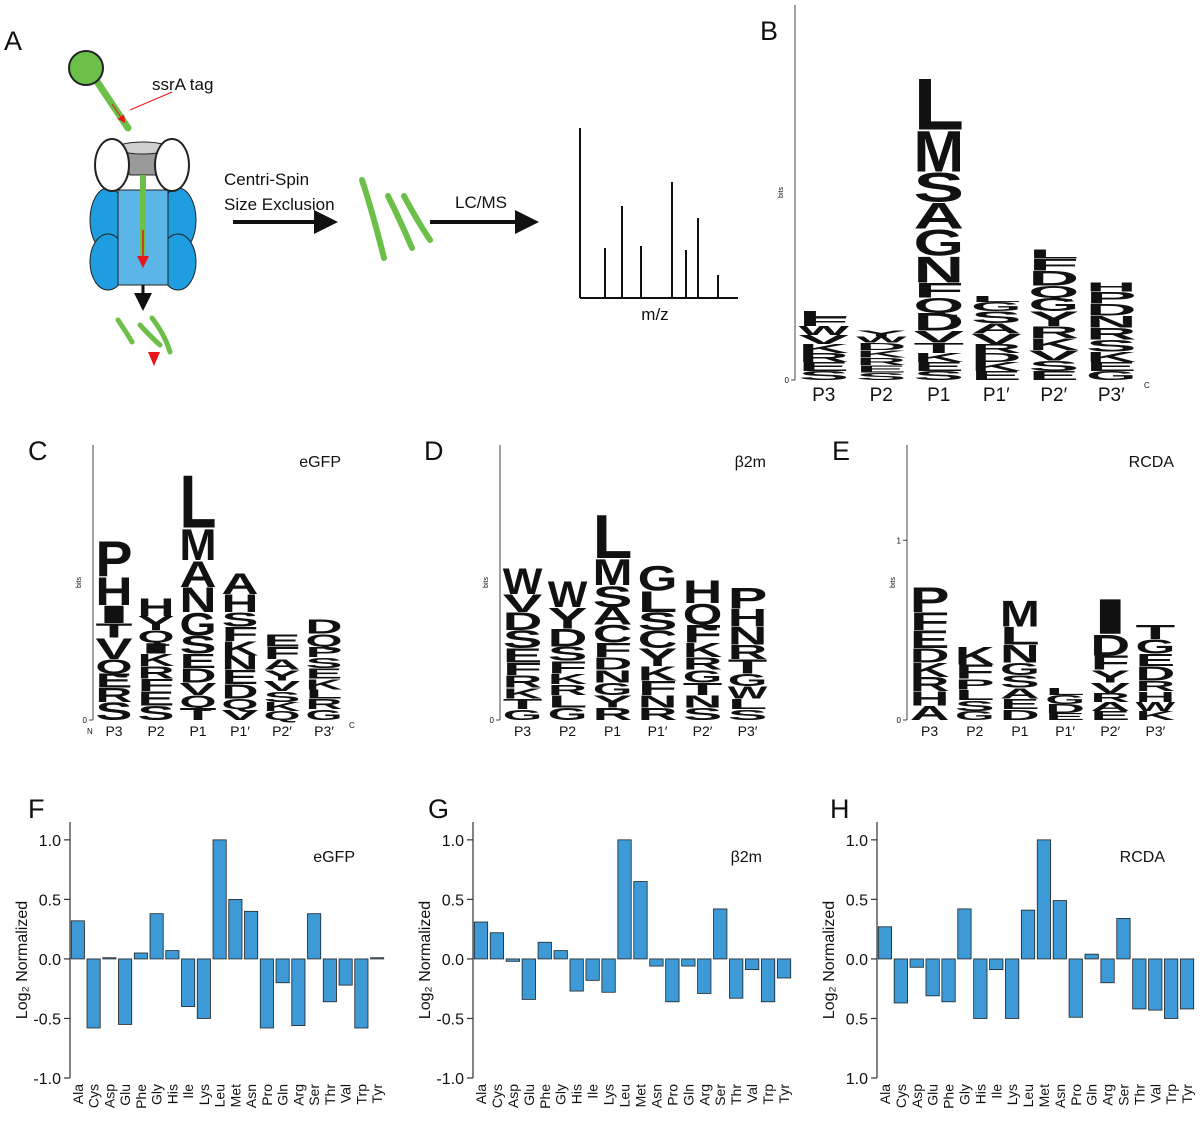  Describe the element at coordinates (481, 1094) in the screenshot. I see `x-tick-label: Ala` at that location.